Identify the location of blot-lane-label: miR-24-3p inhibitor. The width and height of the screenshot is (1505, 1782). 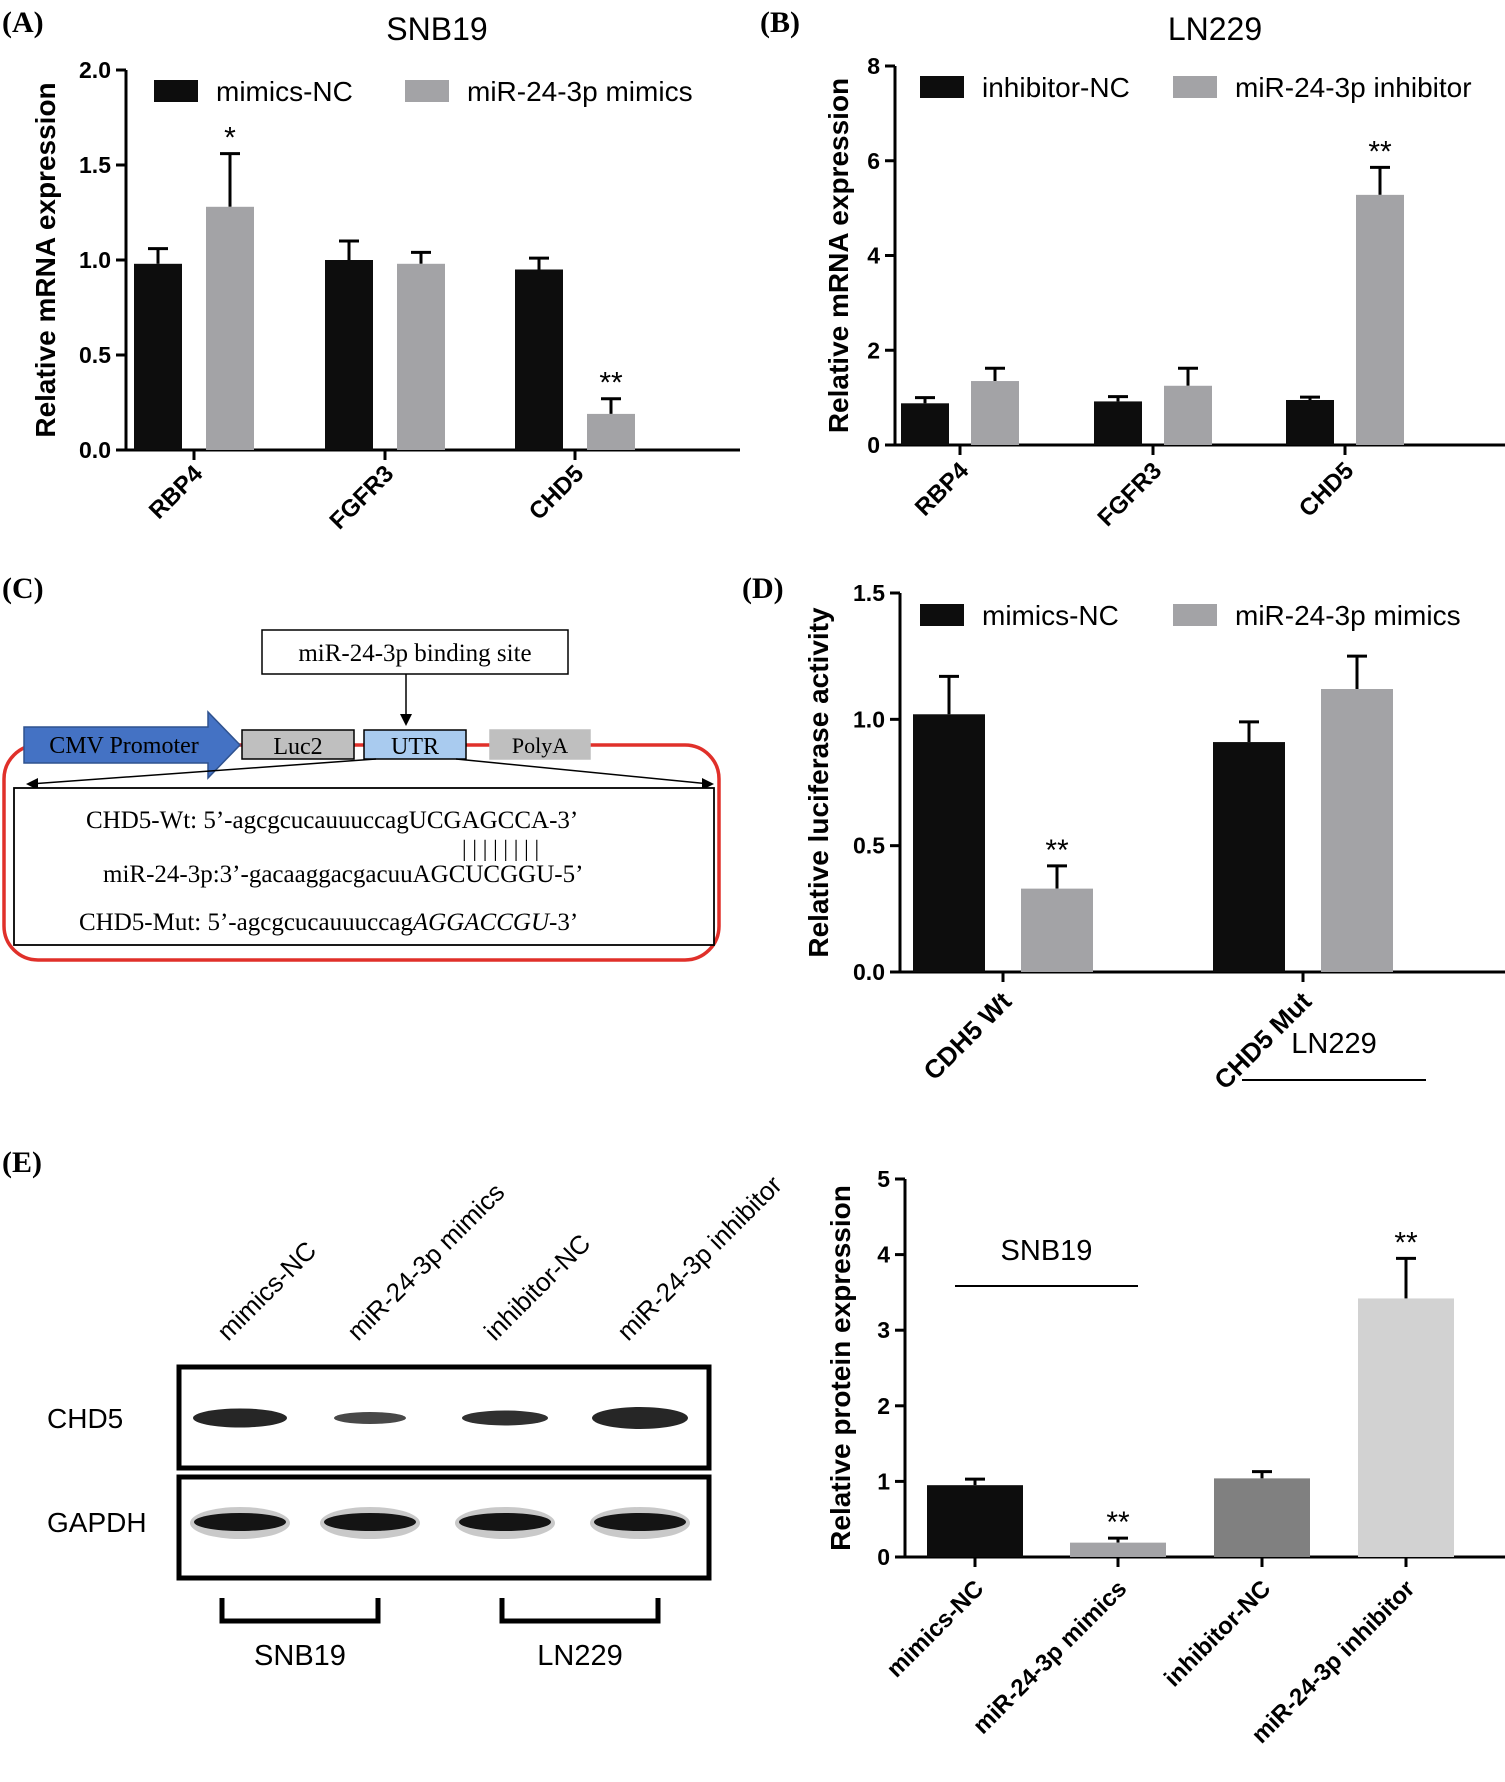
(699, 1257).